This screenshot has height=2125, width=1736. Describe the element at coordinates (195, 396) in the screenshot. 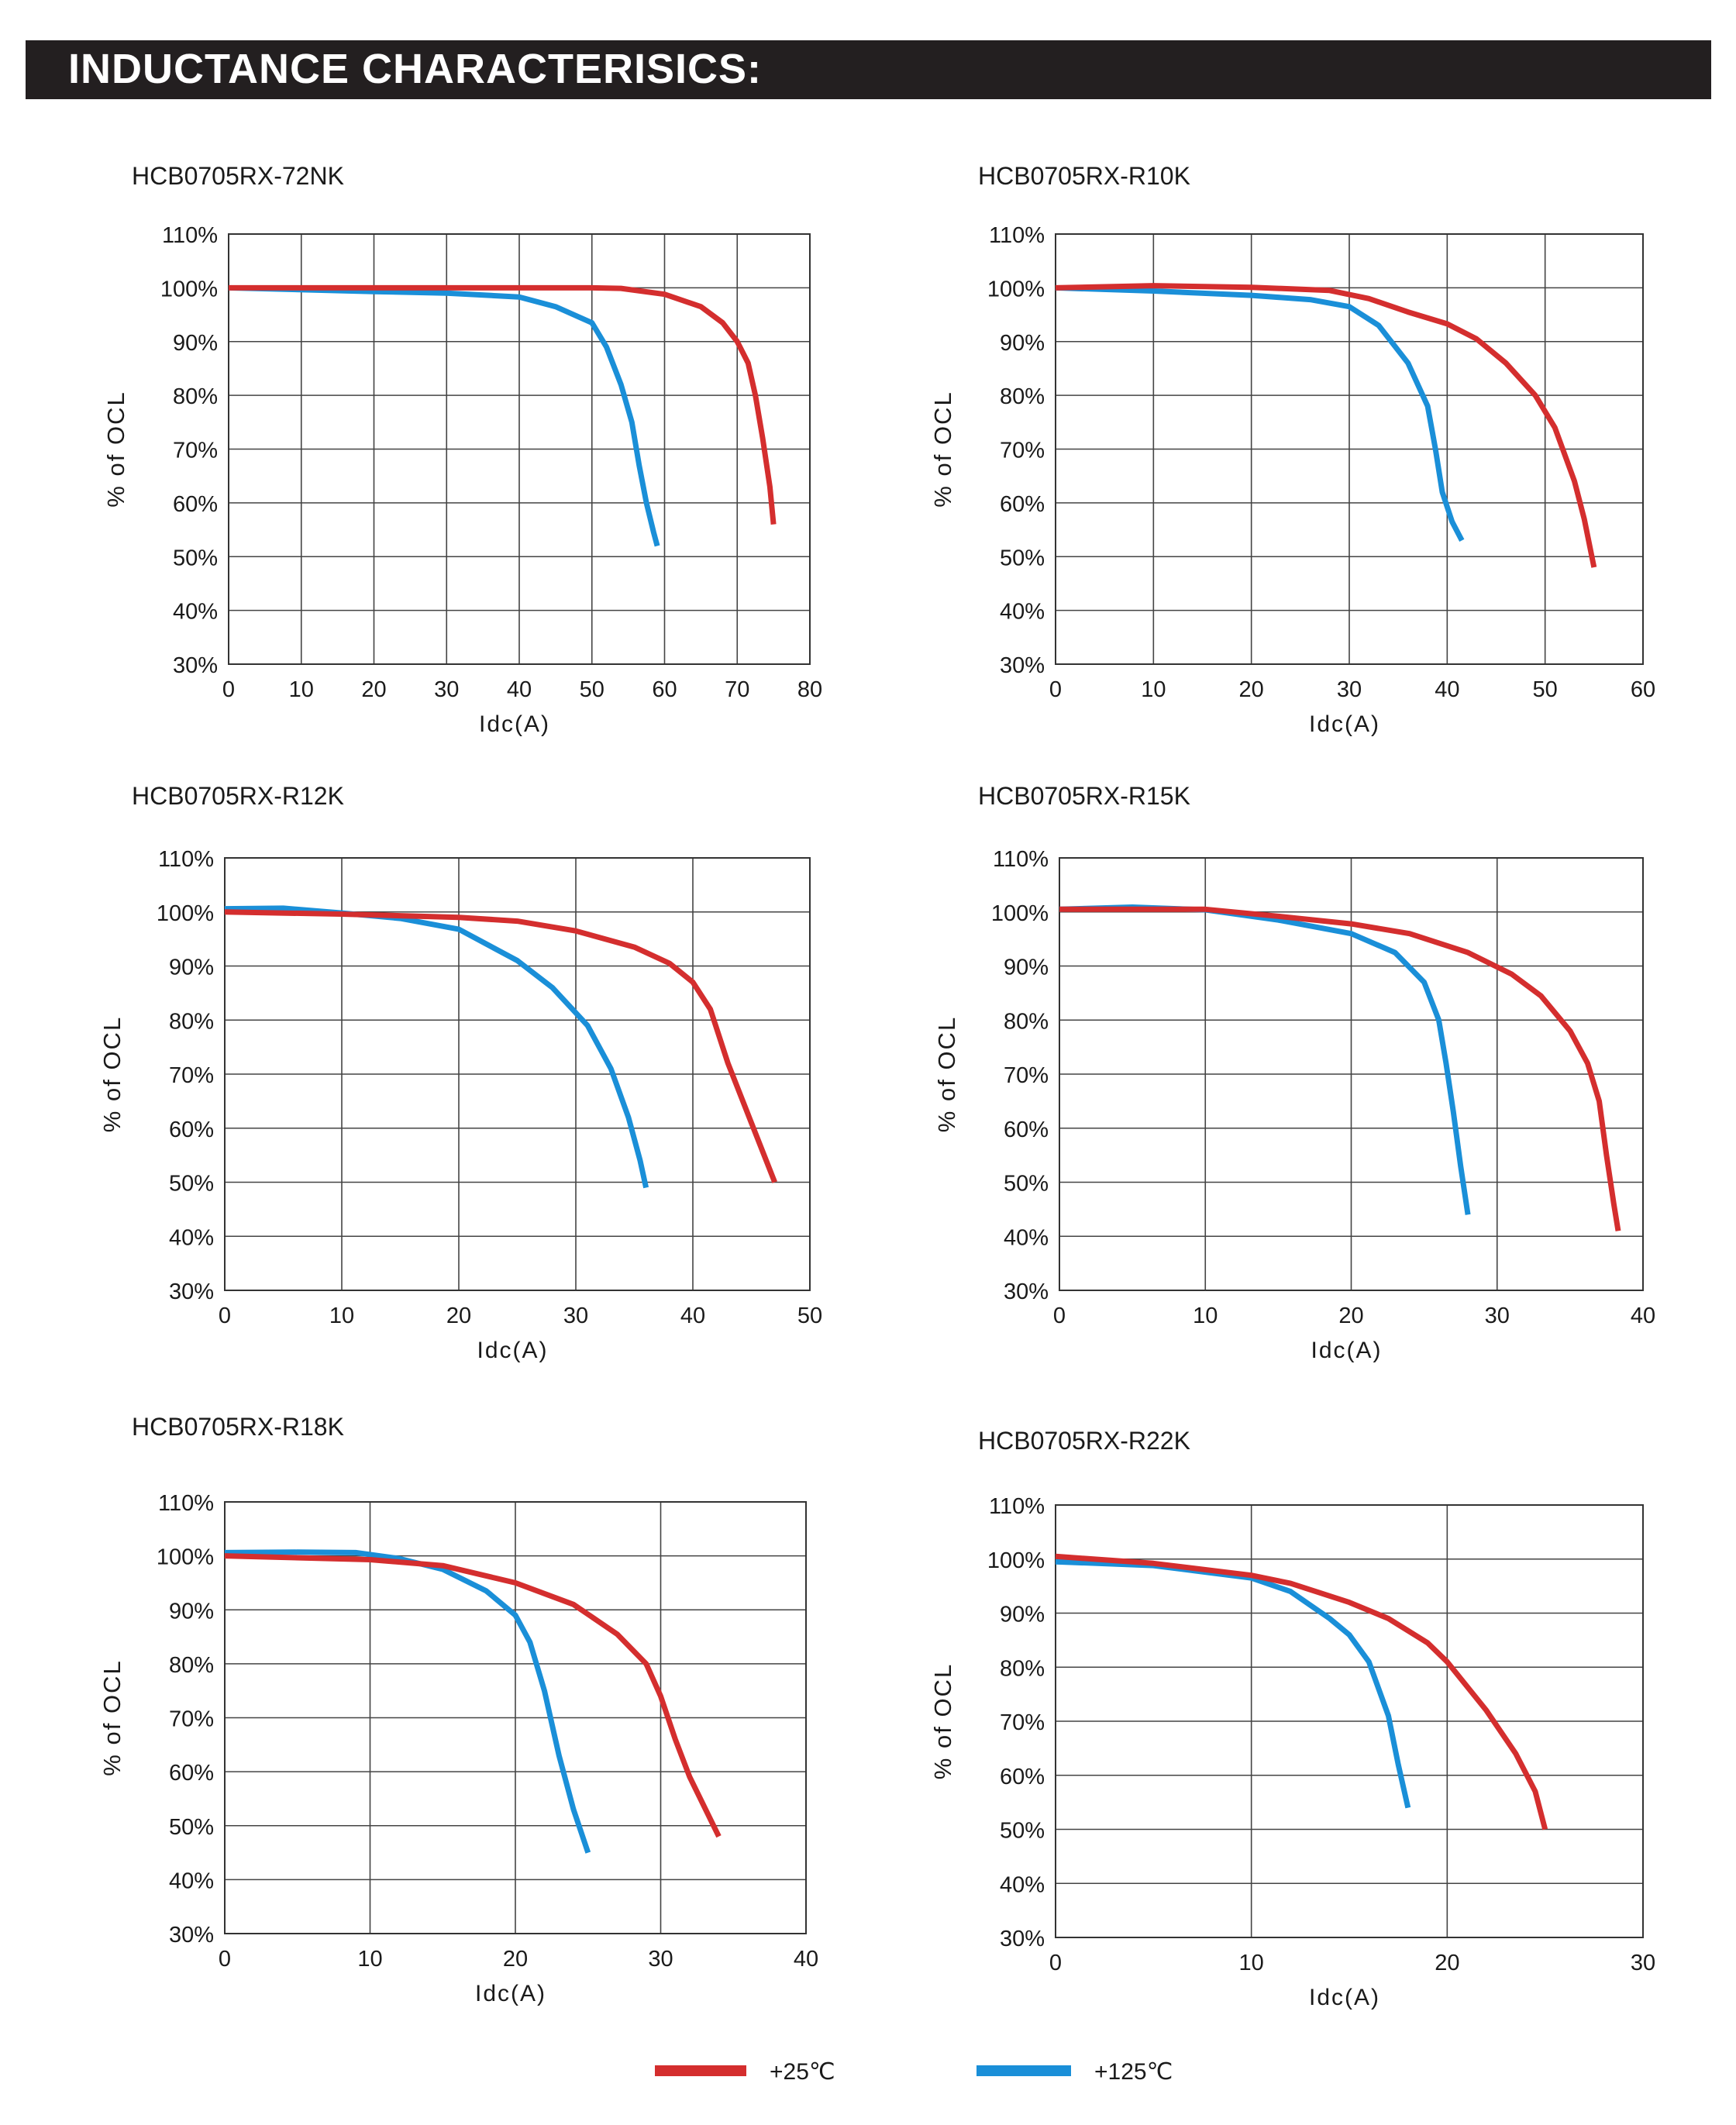

I see `y-tick-label: 80%` at that location.